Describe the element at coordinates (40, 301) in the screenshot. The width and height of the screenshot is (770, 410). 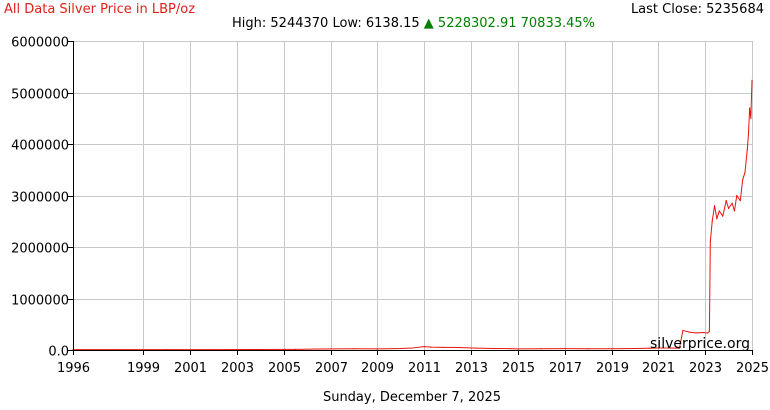
I see `y-tick-label: 1000000` at that location.